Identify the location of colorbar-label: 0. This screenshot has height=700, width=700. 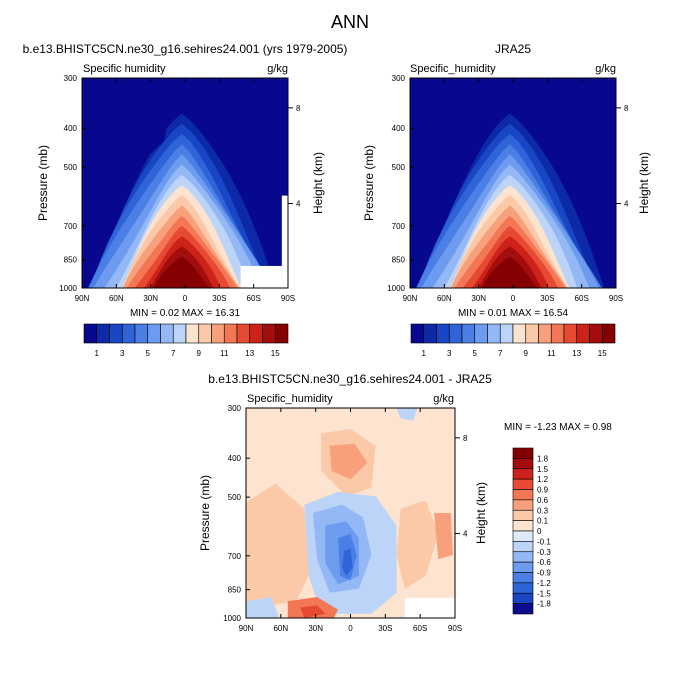
(539, 531).